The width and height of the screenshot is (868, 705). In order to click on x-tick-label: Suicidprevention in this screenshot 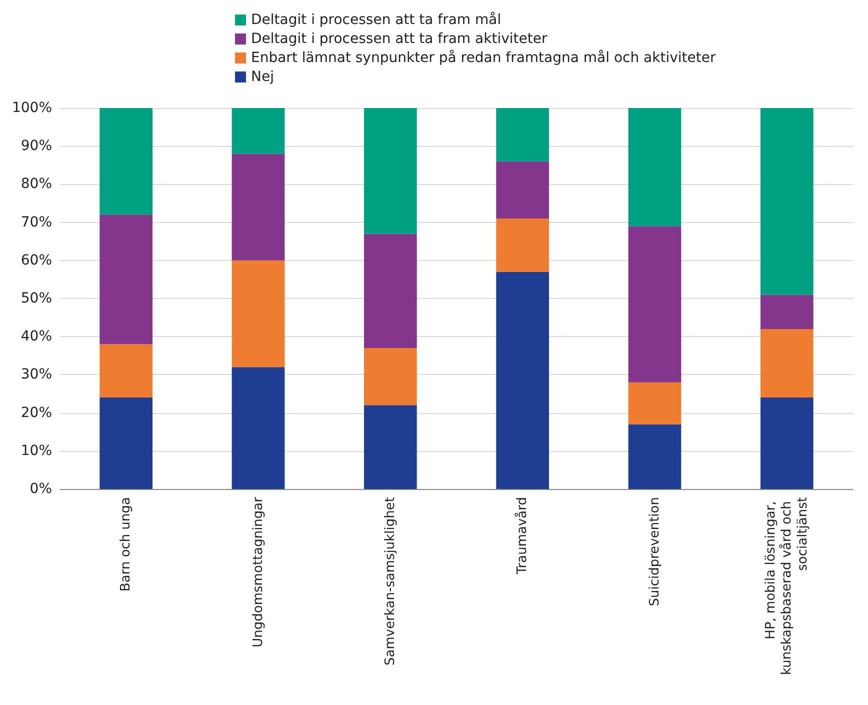, I will do `click(654, 551)`.